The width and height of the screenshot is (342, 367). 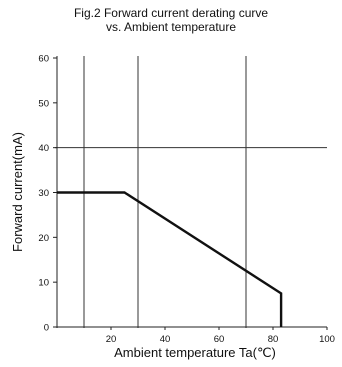 What do you see at coordinates (165, 339) in the screenshot?
I see `x-tick-label: 40` at bounding box center [165, 339].